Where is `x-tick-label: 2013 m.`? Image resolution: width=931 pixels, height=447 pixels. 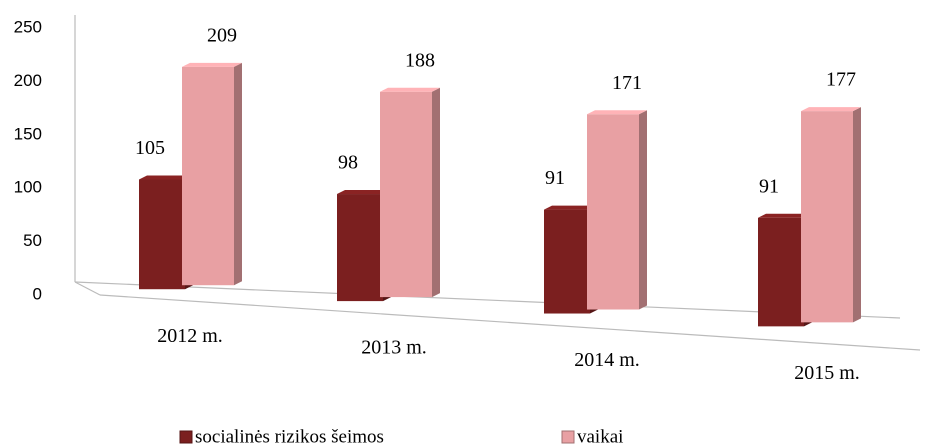
x-tick-label: 2013 m. is located at coordinates (394, 348).